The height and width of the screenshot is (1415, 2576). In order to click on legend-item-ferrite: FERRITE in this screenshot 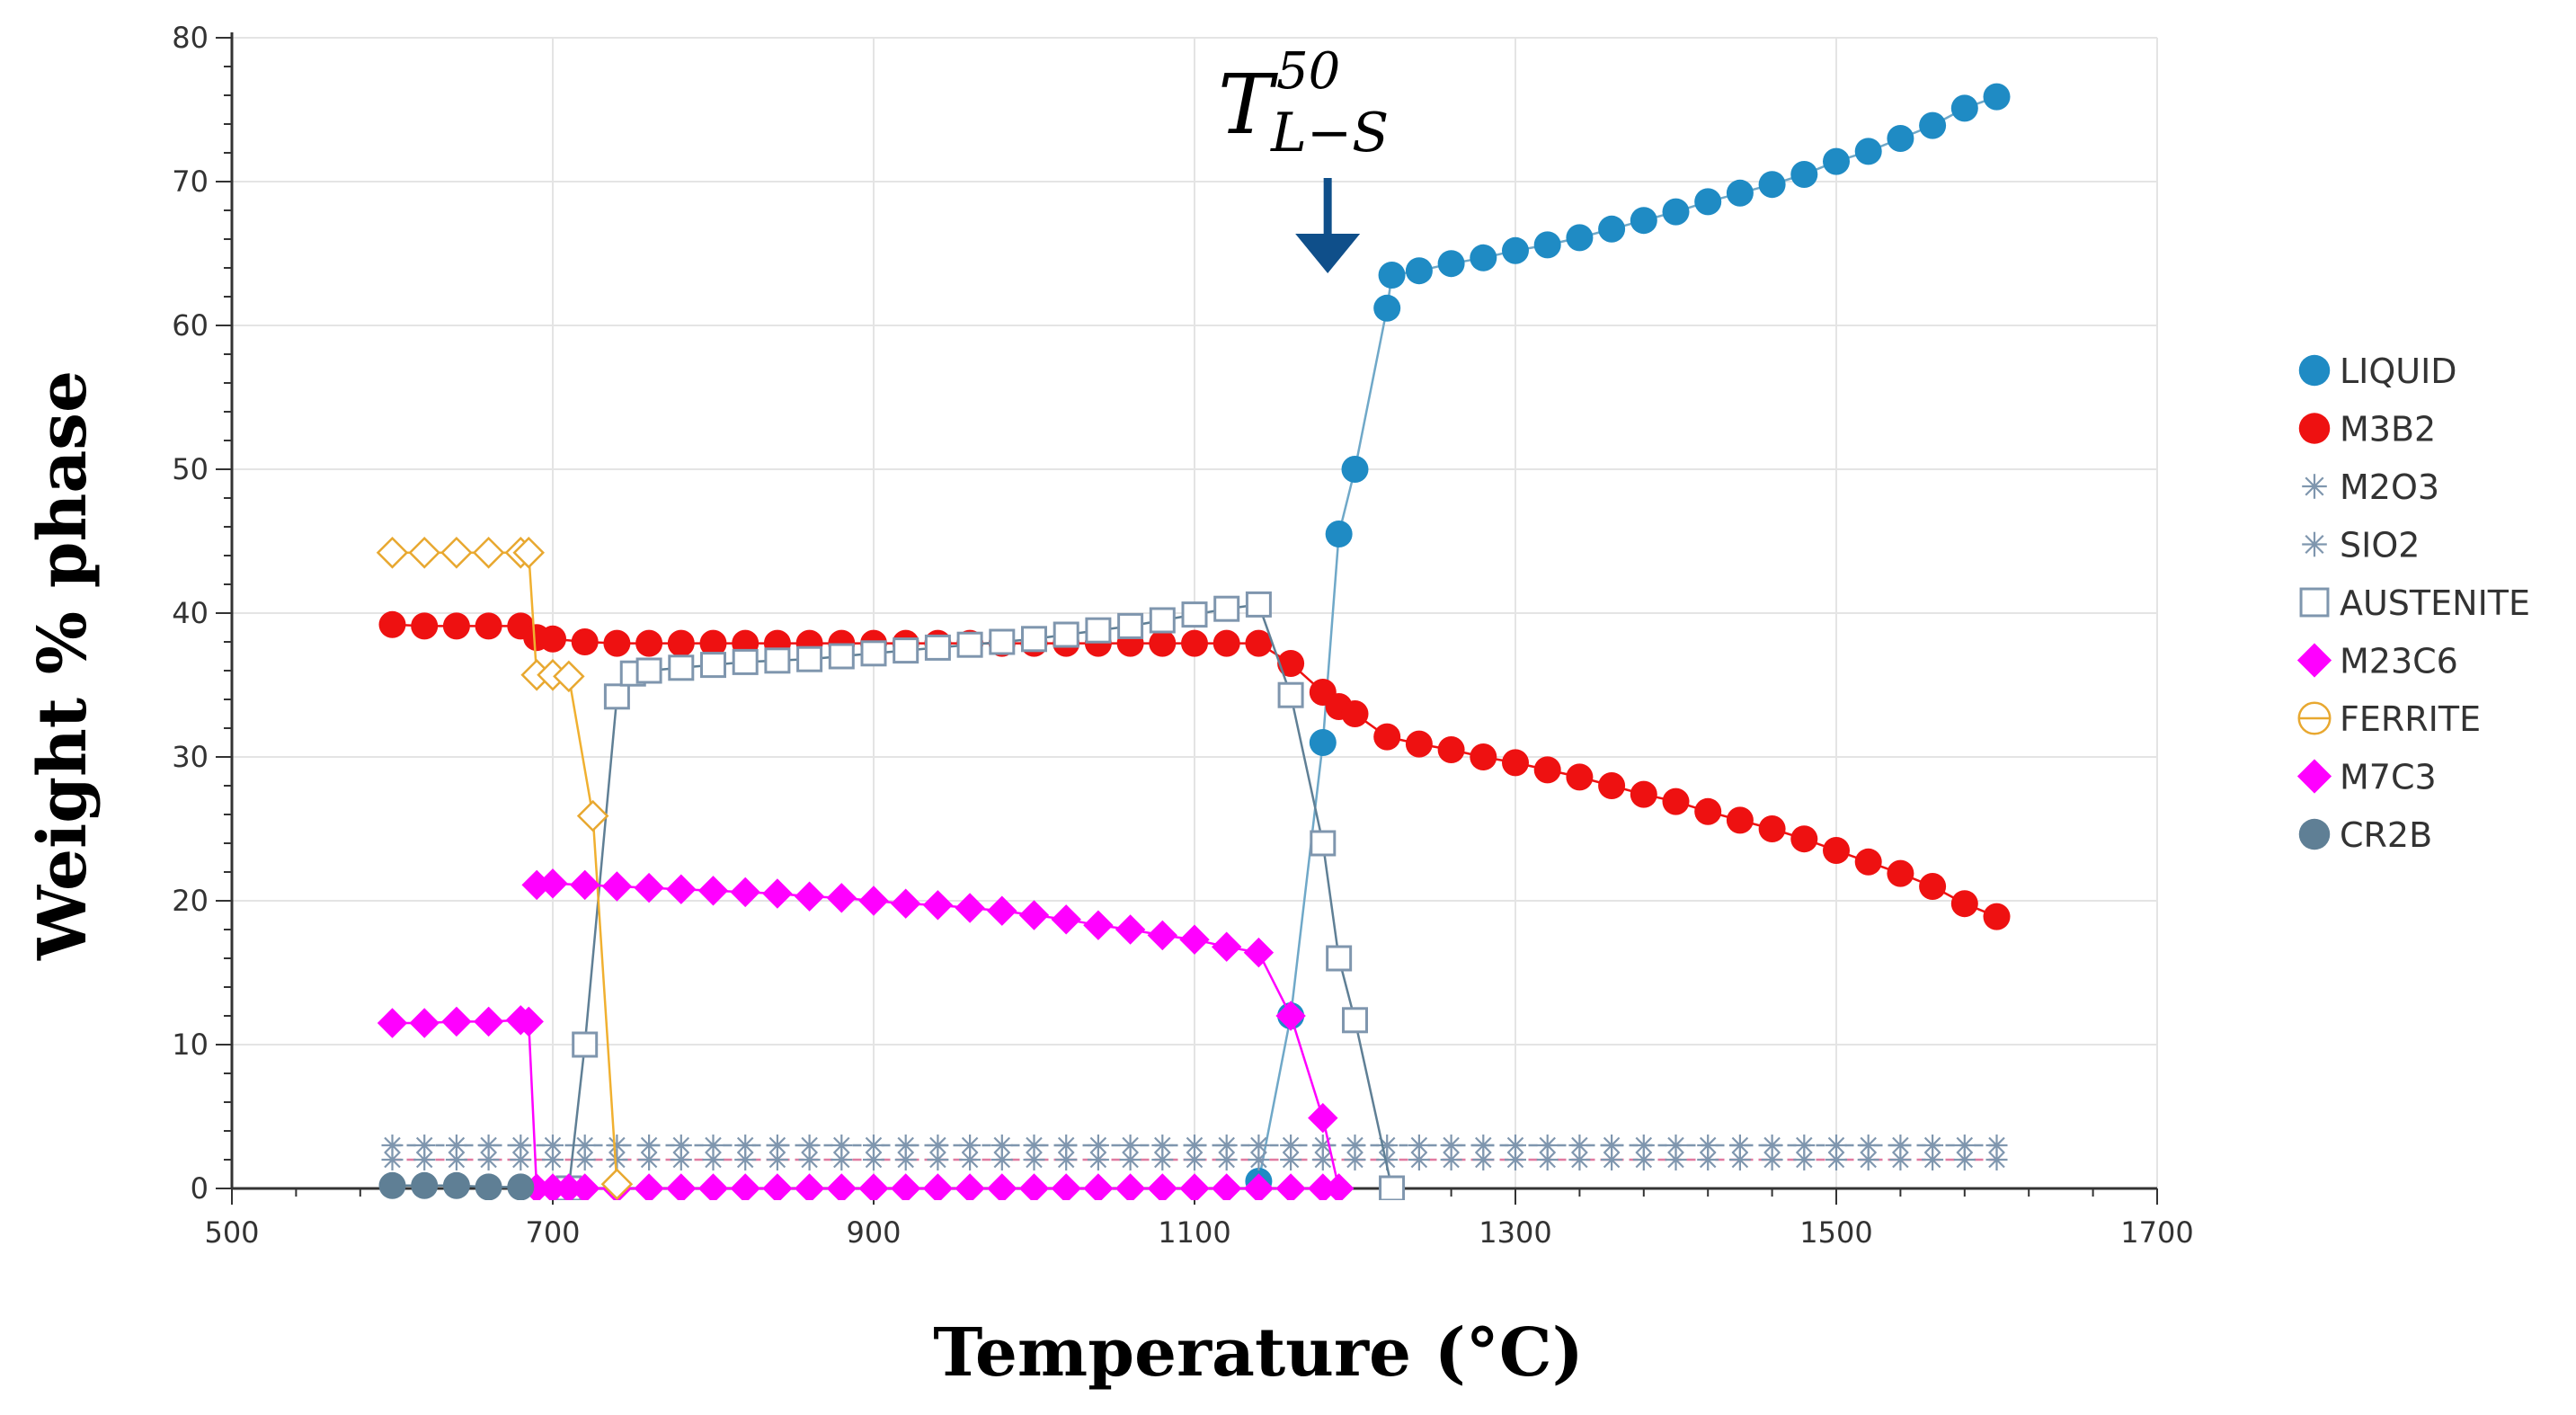, I will do `click(2389, 719)`.